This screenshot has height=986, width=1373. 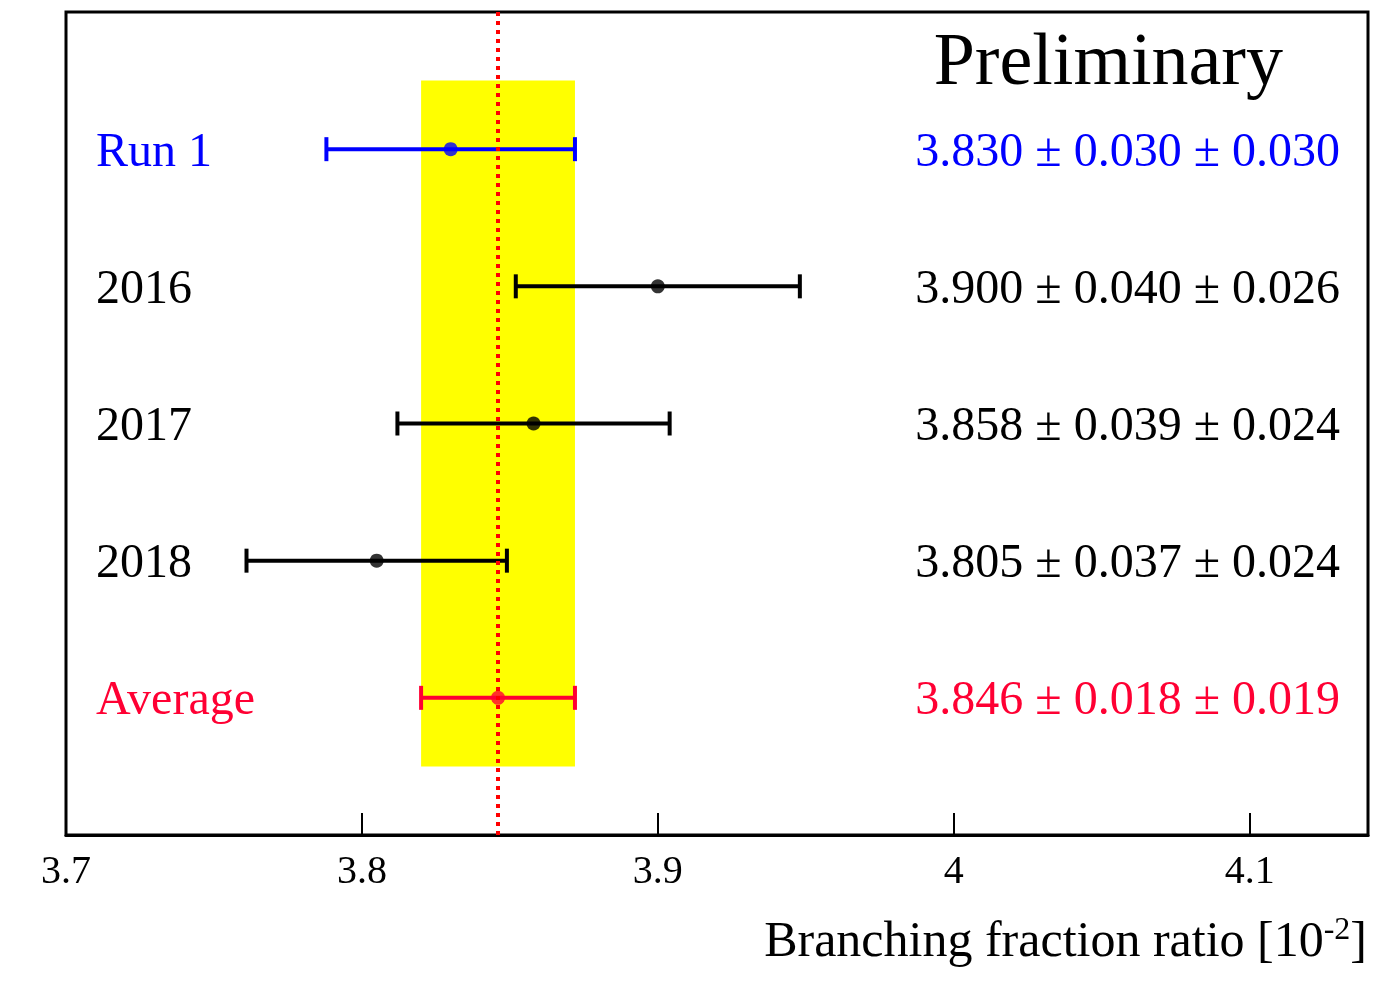 What do you see at coordinates (1127, 423) in the screenshot?
I see `annotation: 3.858 ± 0.039 ± 0.024` at bounding box center [1127, 423].